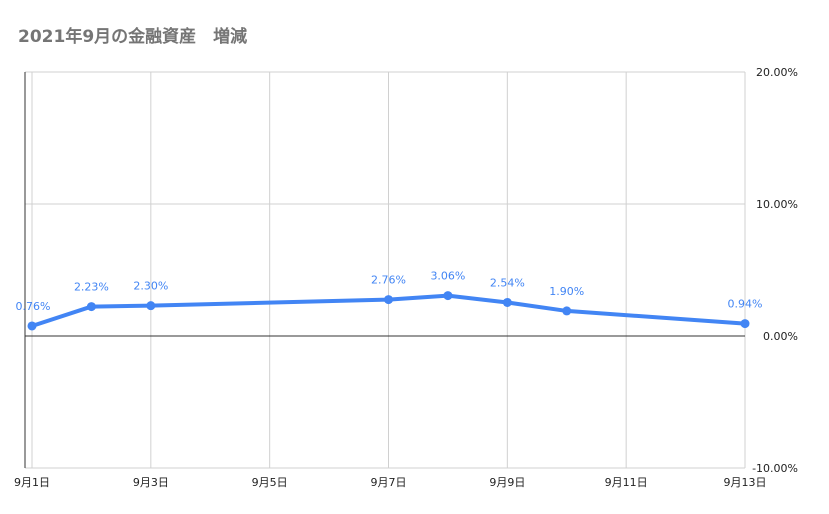 The width and height of the screenshot is (829, 514). Describe the element at coordinates (775, 468) in the screenshot. I see `y-tick-label: -10.00%` at that location.